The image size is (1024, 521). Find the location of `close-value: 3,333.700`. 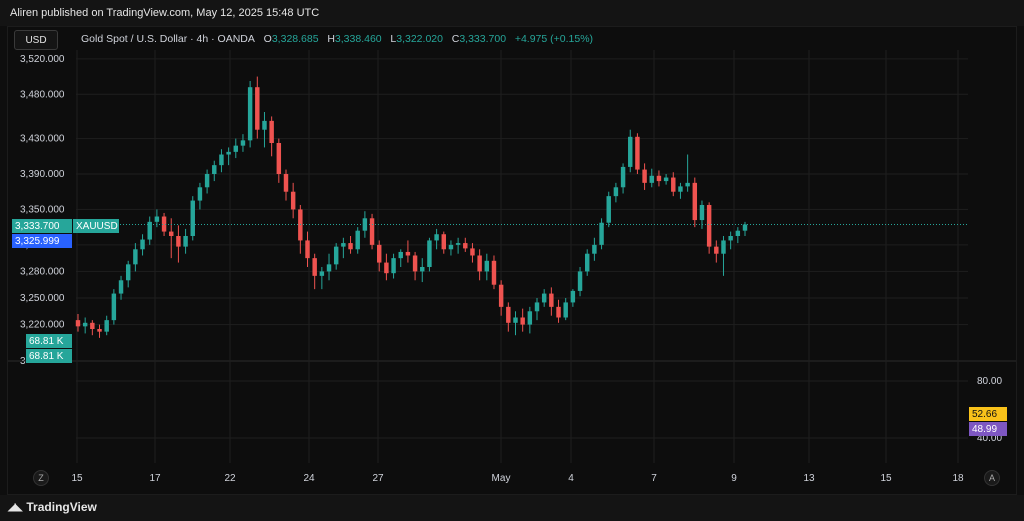

close-value: 3,333.700 is located at coordinates (483, 39).